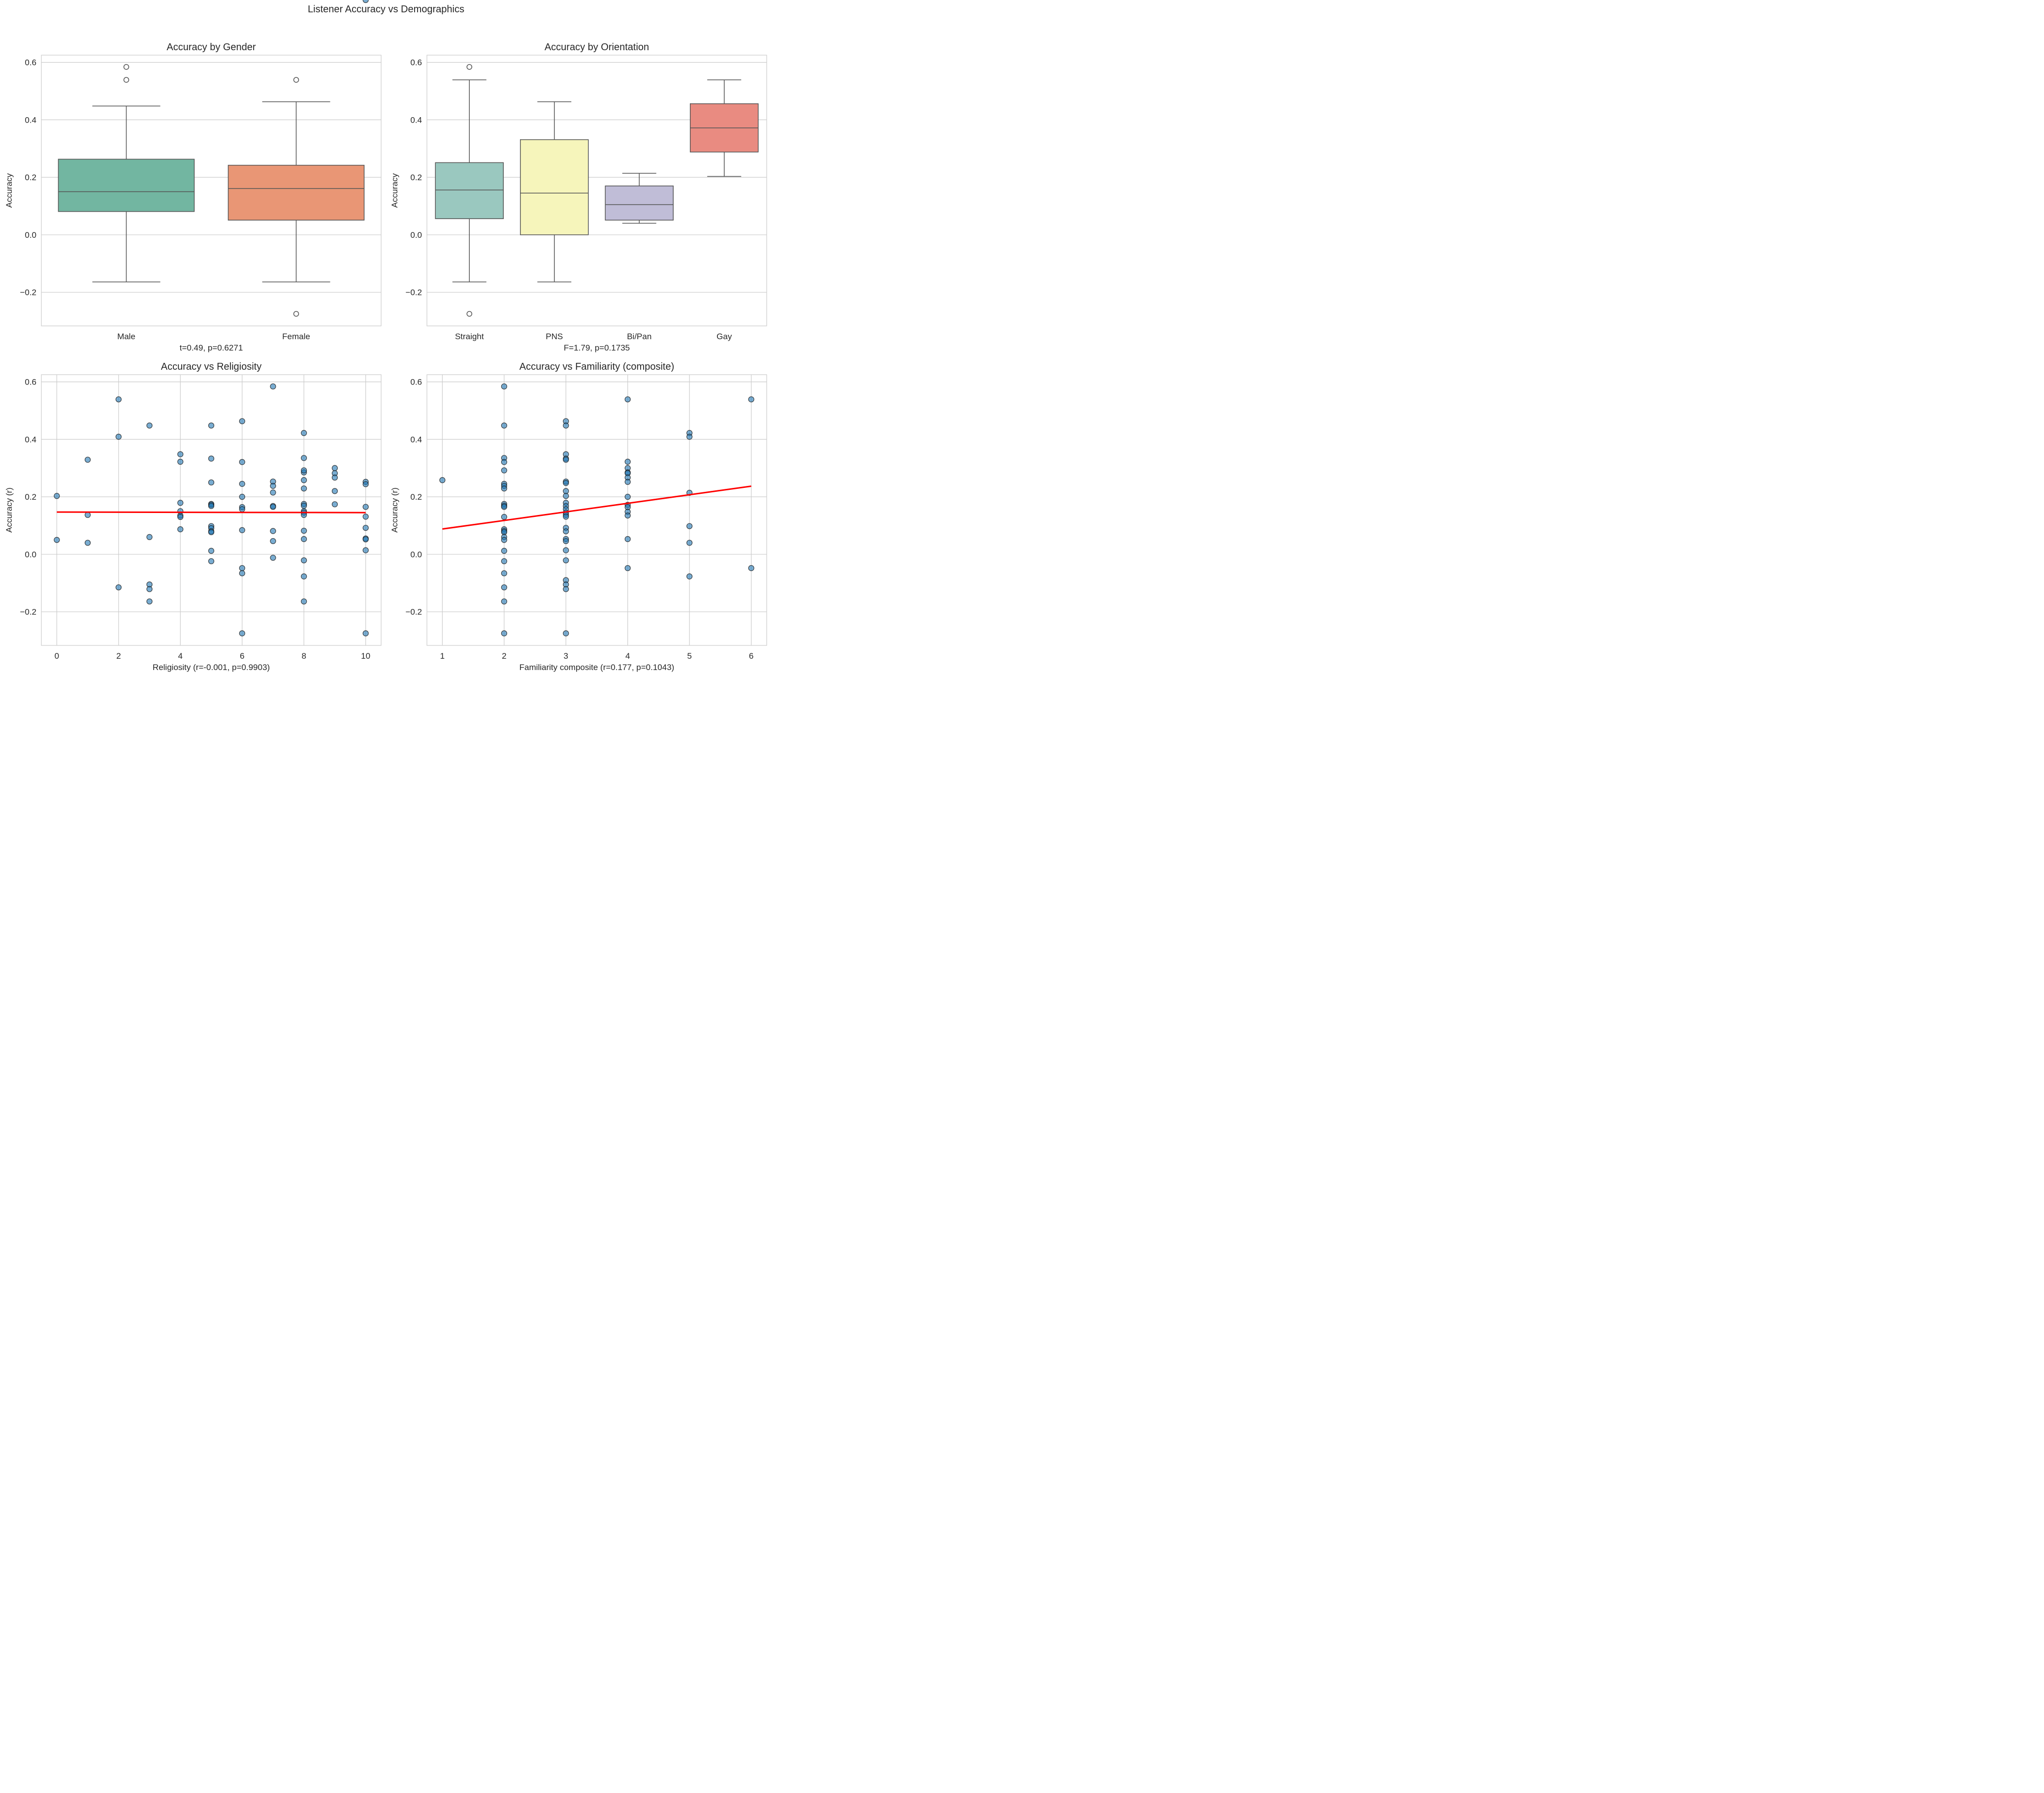  I want to click on x-tick-label: PNS, so click(554, 336).